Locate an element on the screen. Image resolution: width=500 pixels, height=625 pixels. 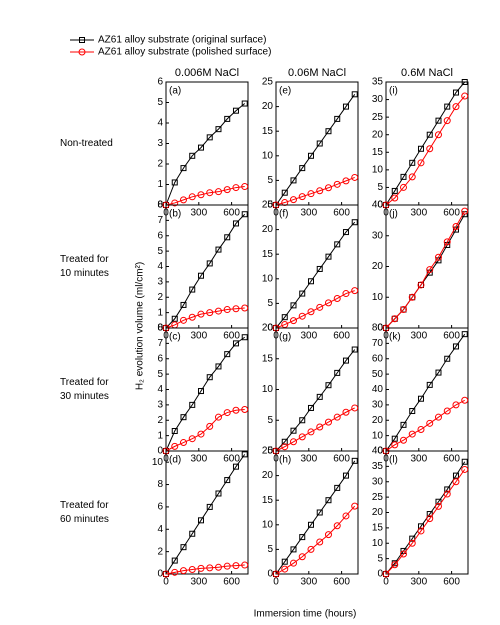
y-tick-label: 7 is located at coordinates (160, 343).